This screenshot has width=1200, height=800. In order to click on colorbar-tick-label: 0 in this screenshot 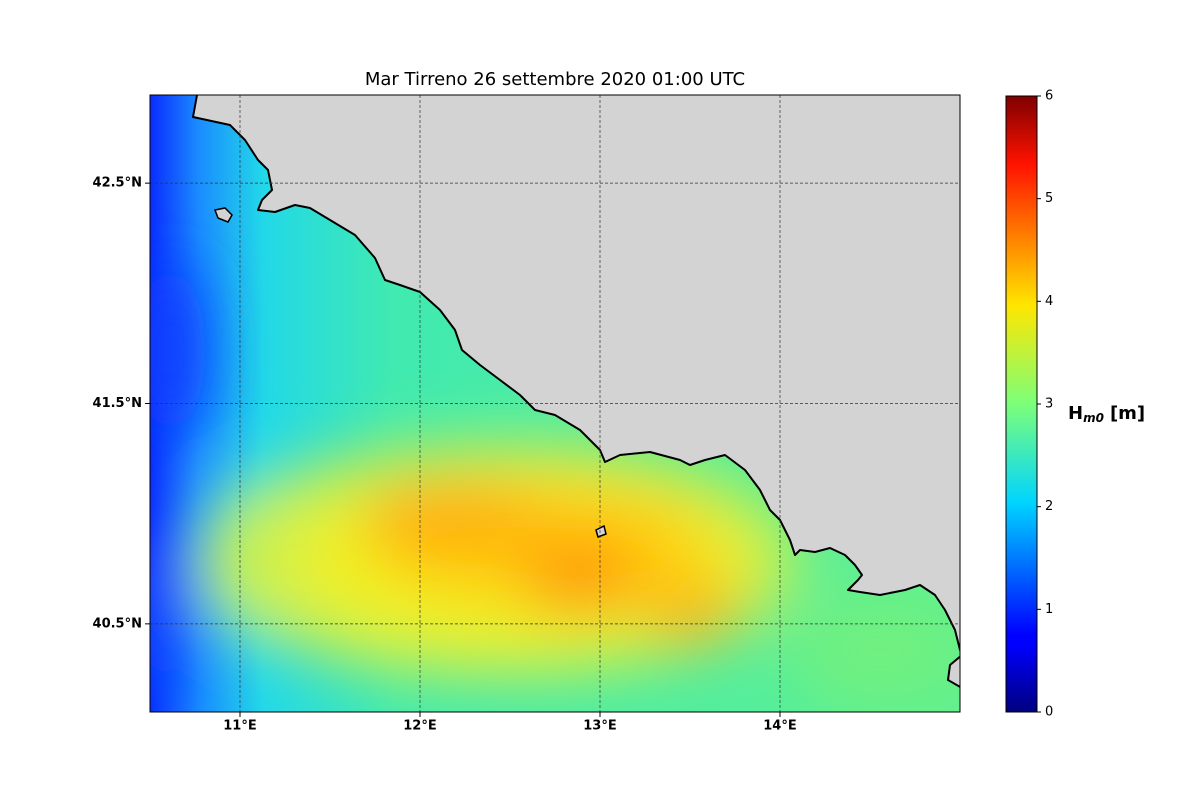, I will do `click(1049, 712)`.